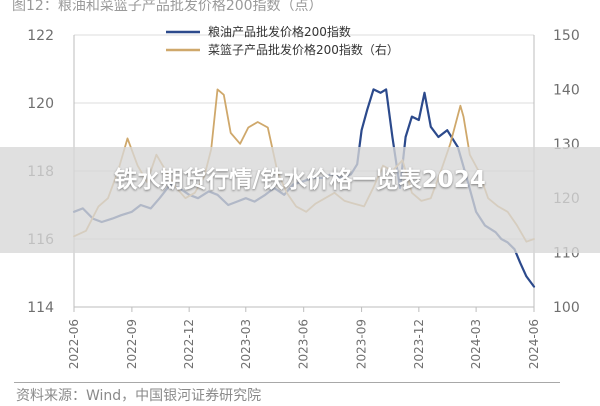  Describe the element at coordinates (167, 7) in the screenshot. I see `figure-title: 图12：粮油和菜篮子产品批发价格200指数（点）` at that location.